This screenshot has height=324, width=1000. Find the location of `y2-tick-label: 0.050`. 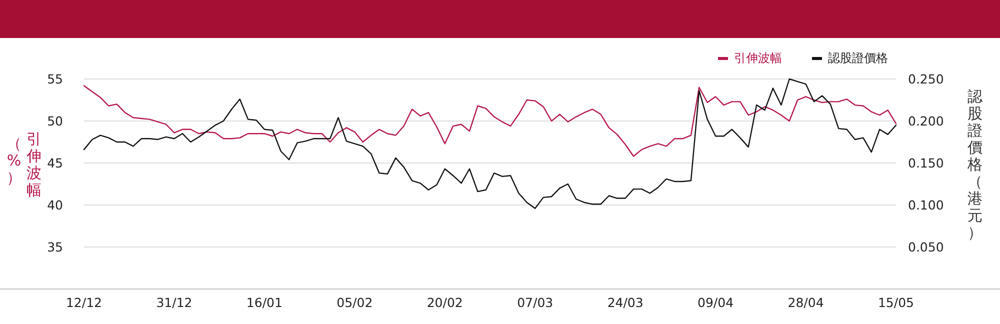

y2-tick-label: 0.050 is located at coordinates (926, 247).